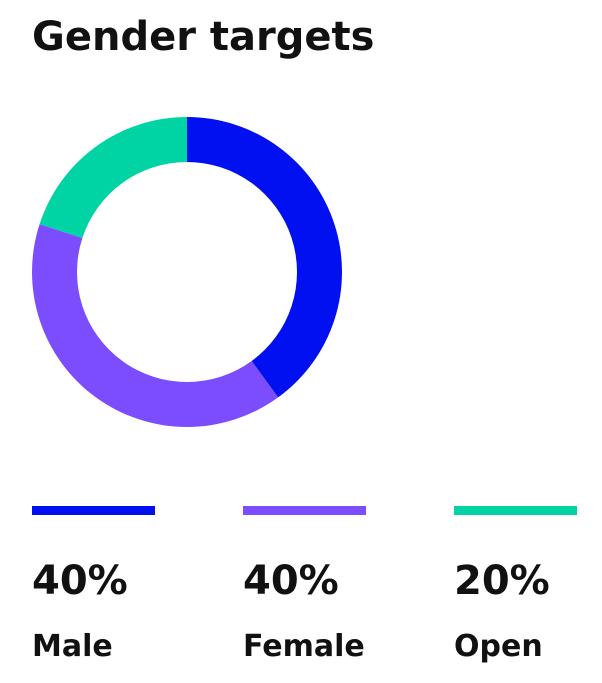  Describe the element at coordinates (304, 646) in the screenshot. I see `legend-label: Female` at that location.